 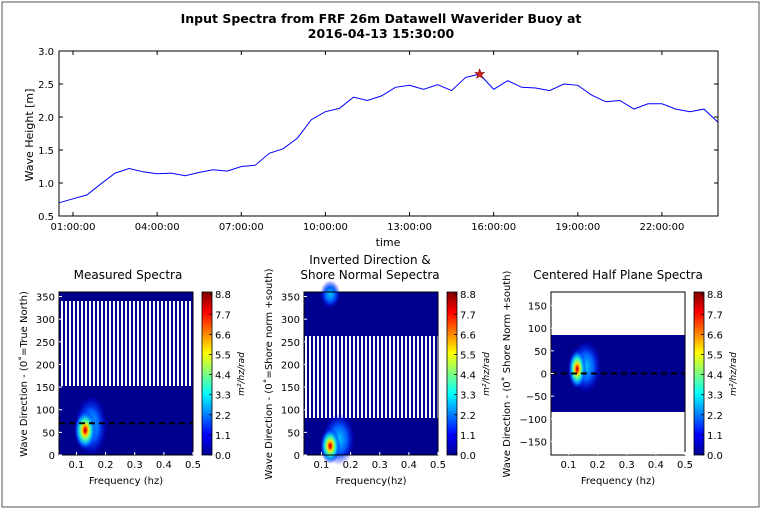 I want to click on inverted-spectra-frame, so click(x=371, y=373).